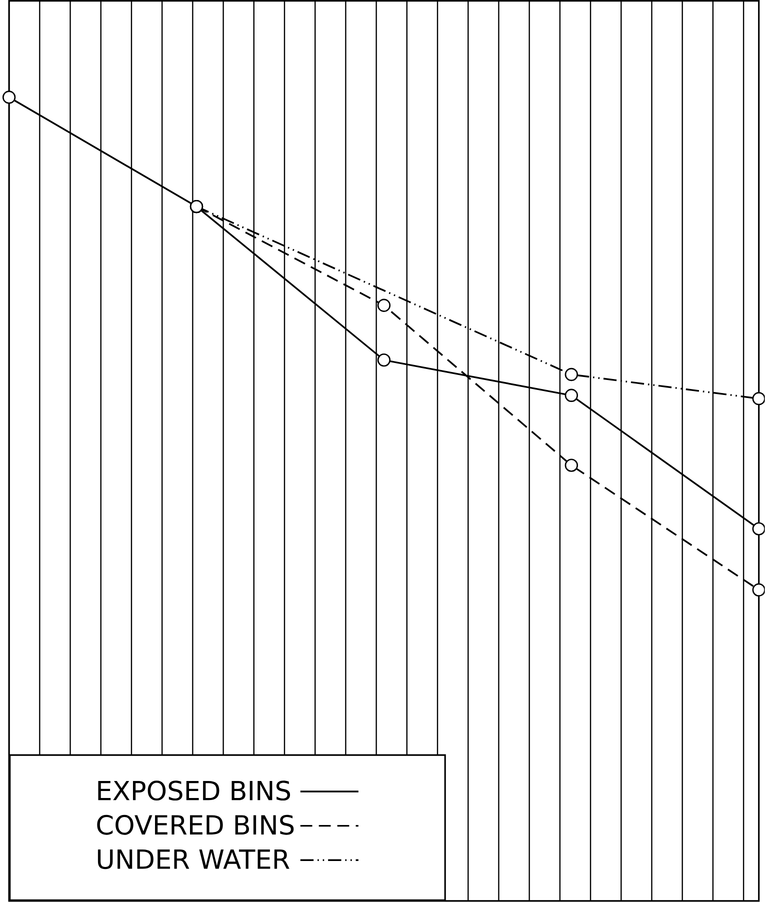 This screenshot has height=910, width=765. I want to click on legend-label: COVERED BINS, so click(195, 824).